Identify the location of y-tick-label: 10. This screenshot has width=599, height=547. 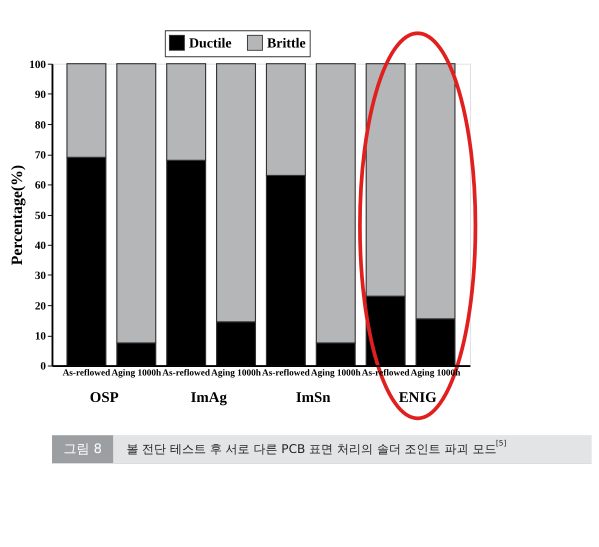
(40, 336).